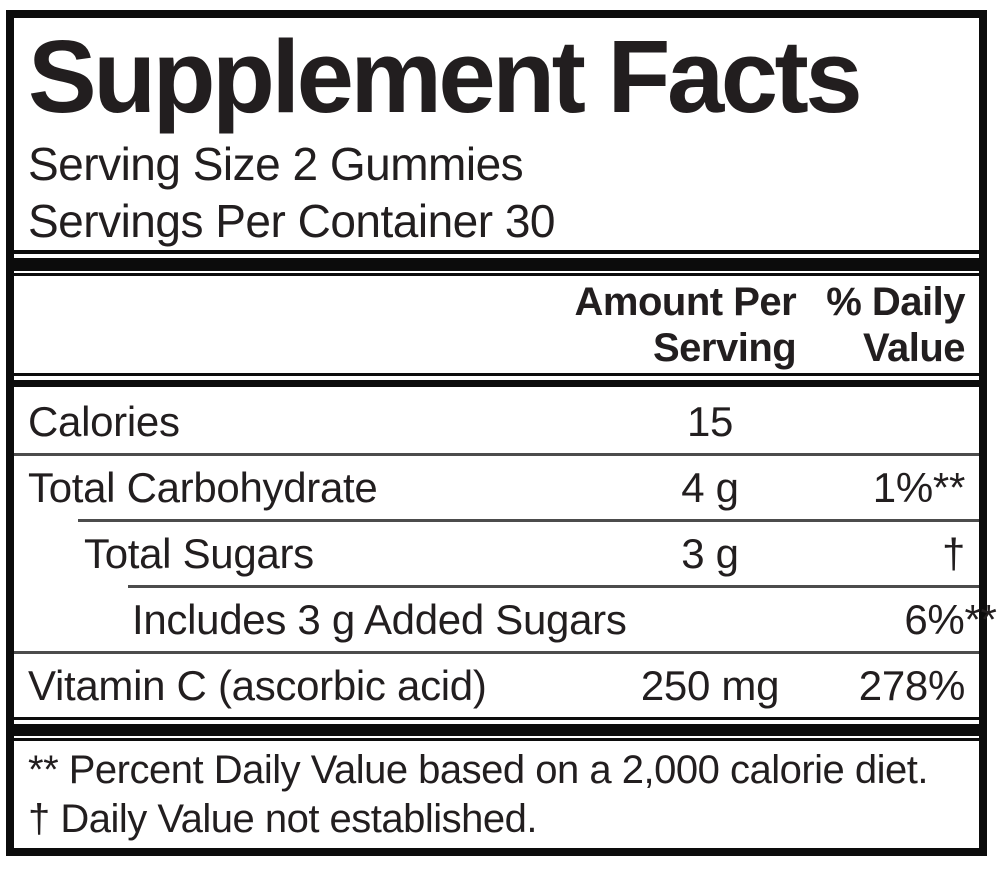  Describe the element at coordinates (283, 819) in the screenshot. I see `footnote-daily-value-not-established: † Daily Value not established.` at that location.